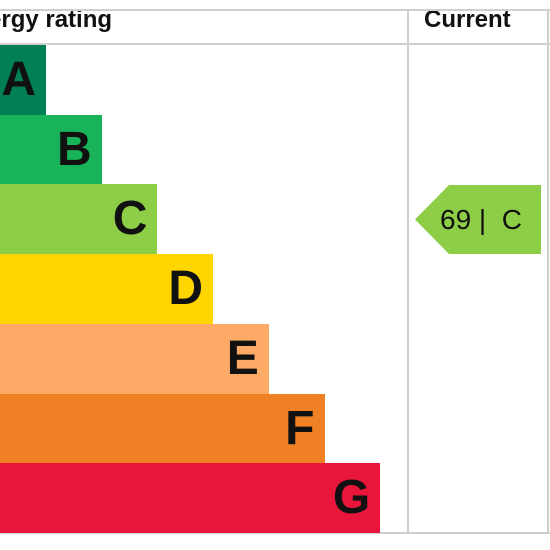 The height and width of the screenshot is (550, 550). I want to click on band-g-letter: G, so click(351, 498).